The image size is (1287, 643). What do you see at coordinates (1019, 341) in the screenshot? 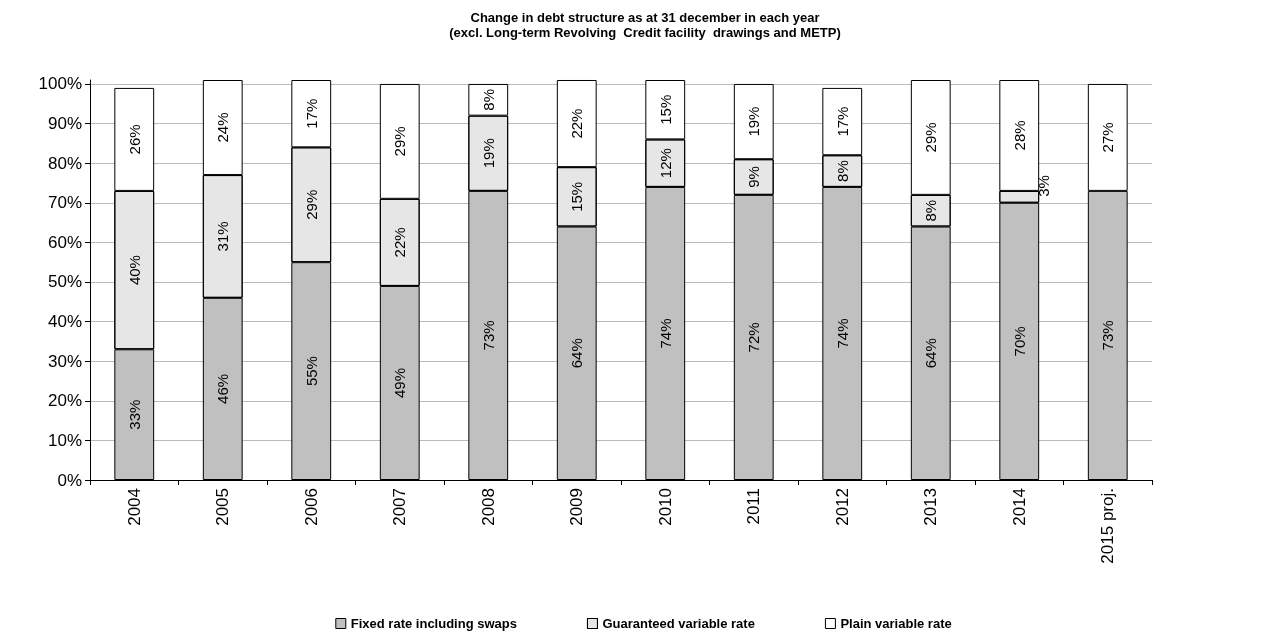
I see `data-label: 70%` at bounding box center [1019, 341].